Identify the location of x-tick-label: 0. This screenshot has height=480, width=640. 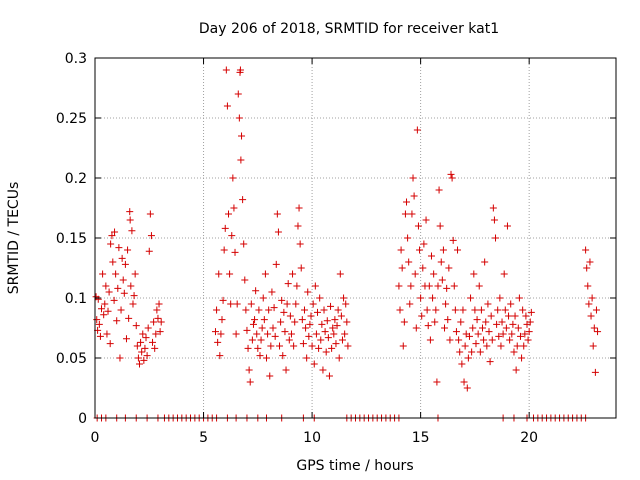
(95, 438).